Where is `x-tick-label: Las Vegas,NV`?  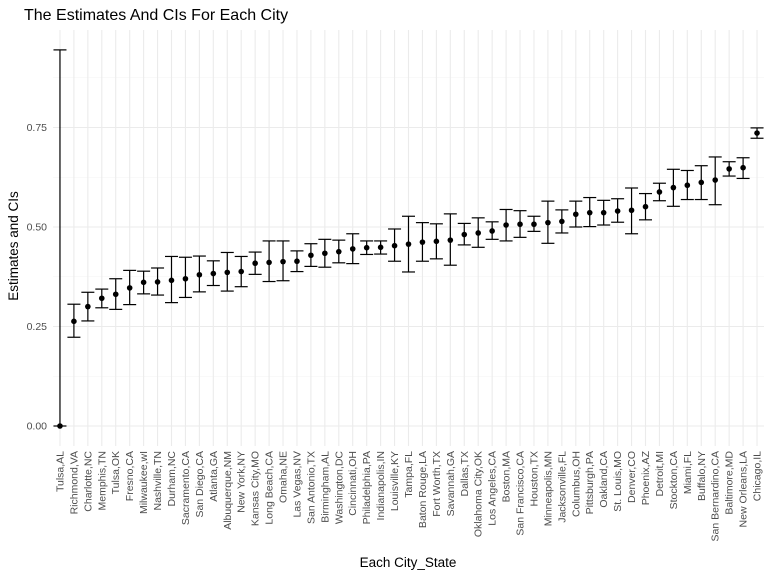
x-tick-label: Las Vegas,NV is located at coordinates (297, 484).